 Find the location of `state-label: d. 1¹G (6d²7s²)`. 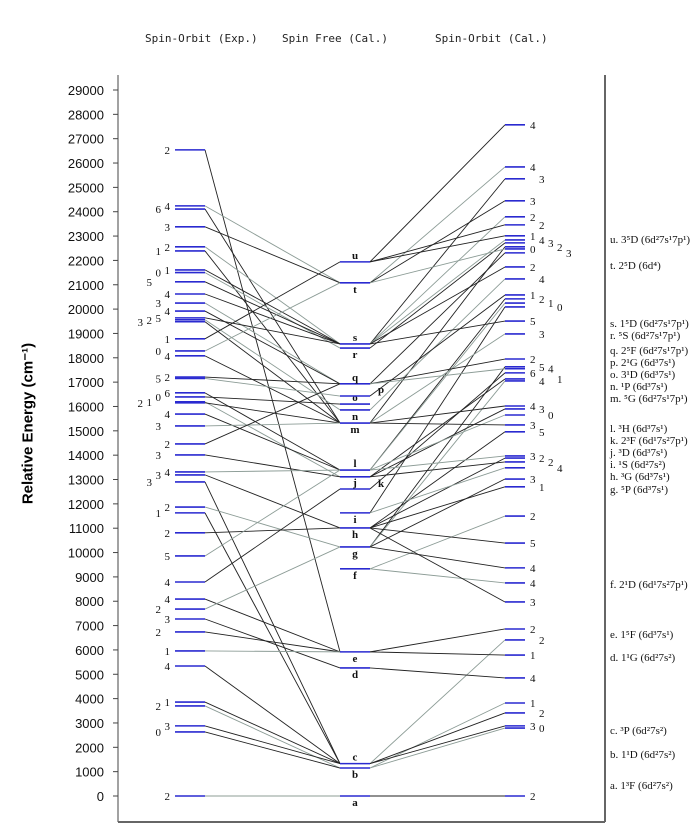

state-label: d. 1¹G (6d²7s²) is located at coordinates (643, 658).